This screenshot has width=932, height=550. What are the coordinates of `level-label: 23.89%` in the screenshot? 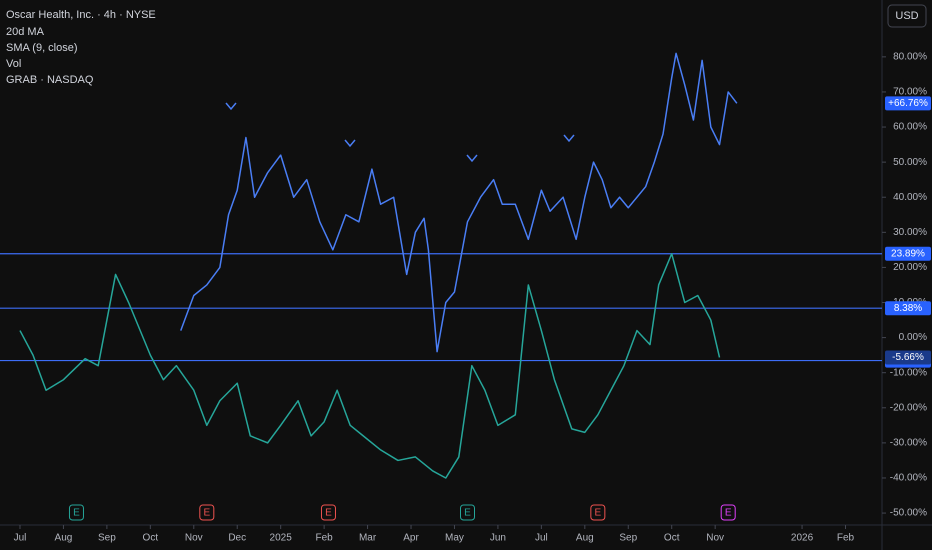 It's located at (908, 253).